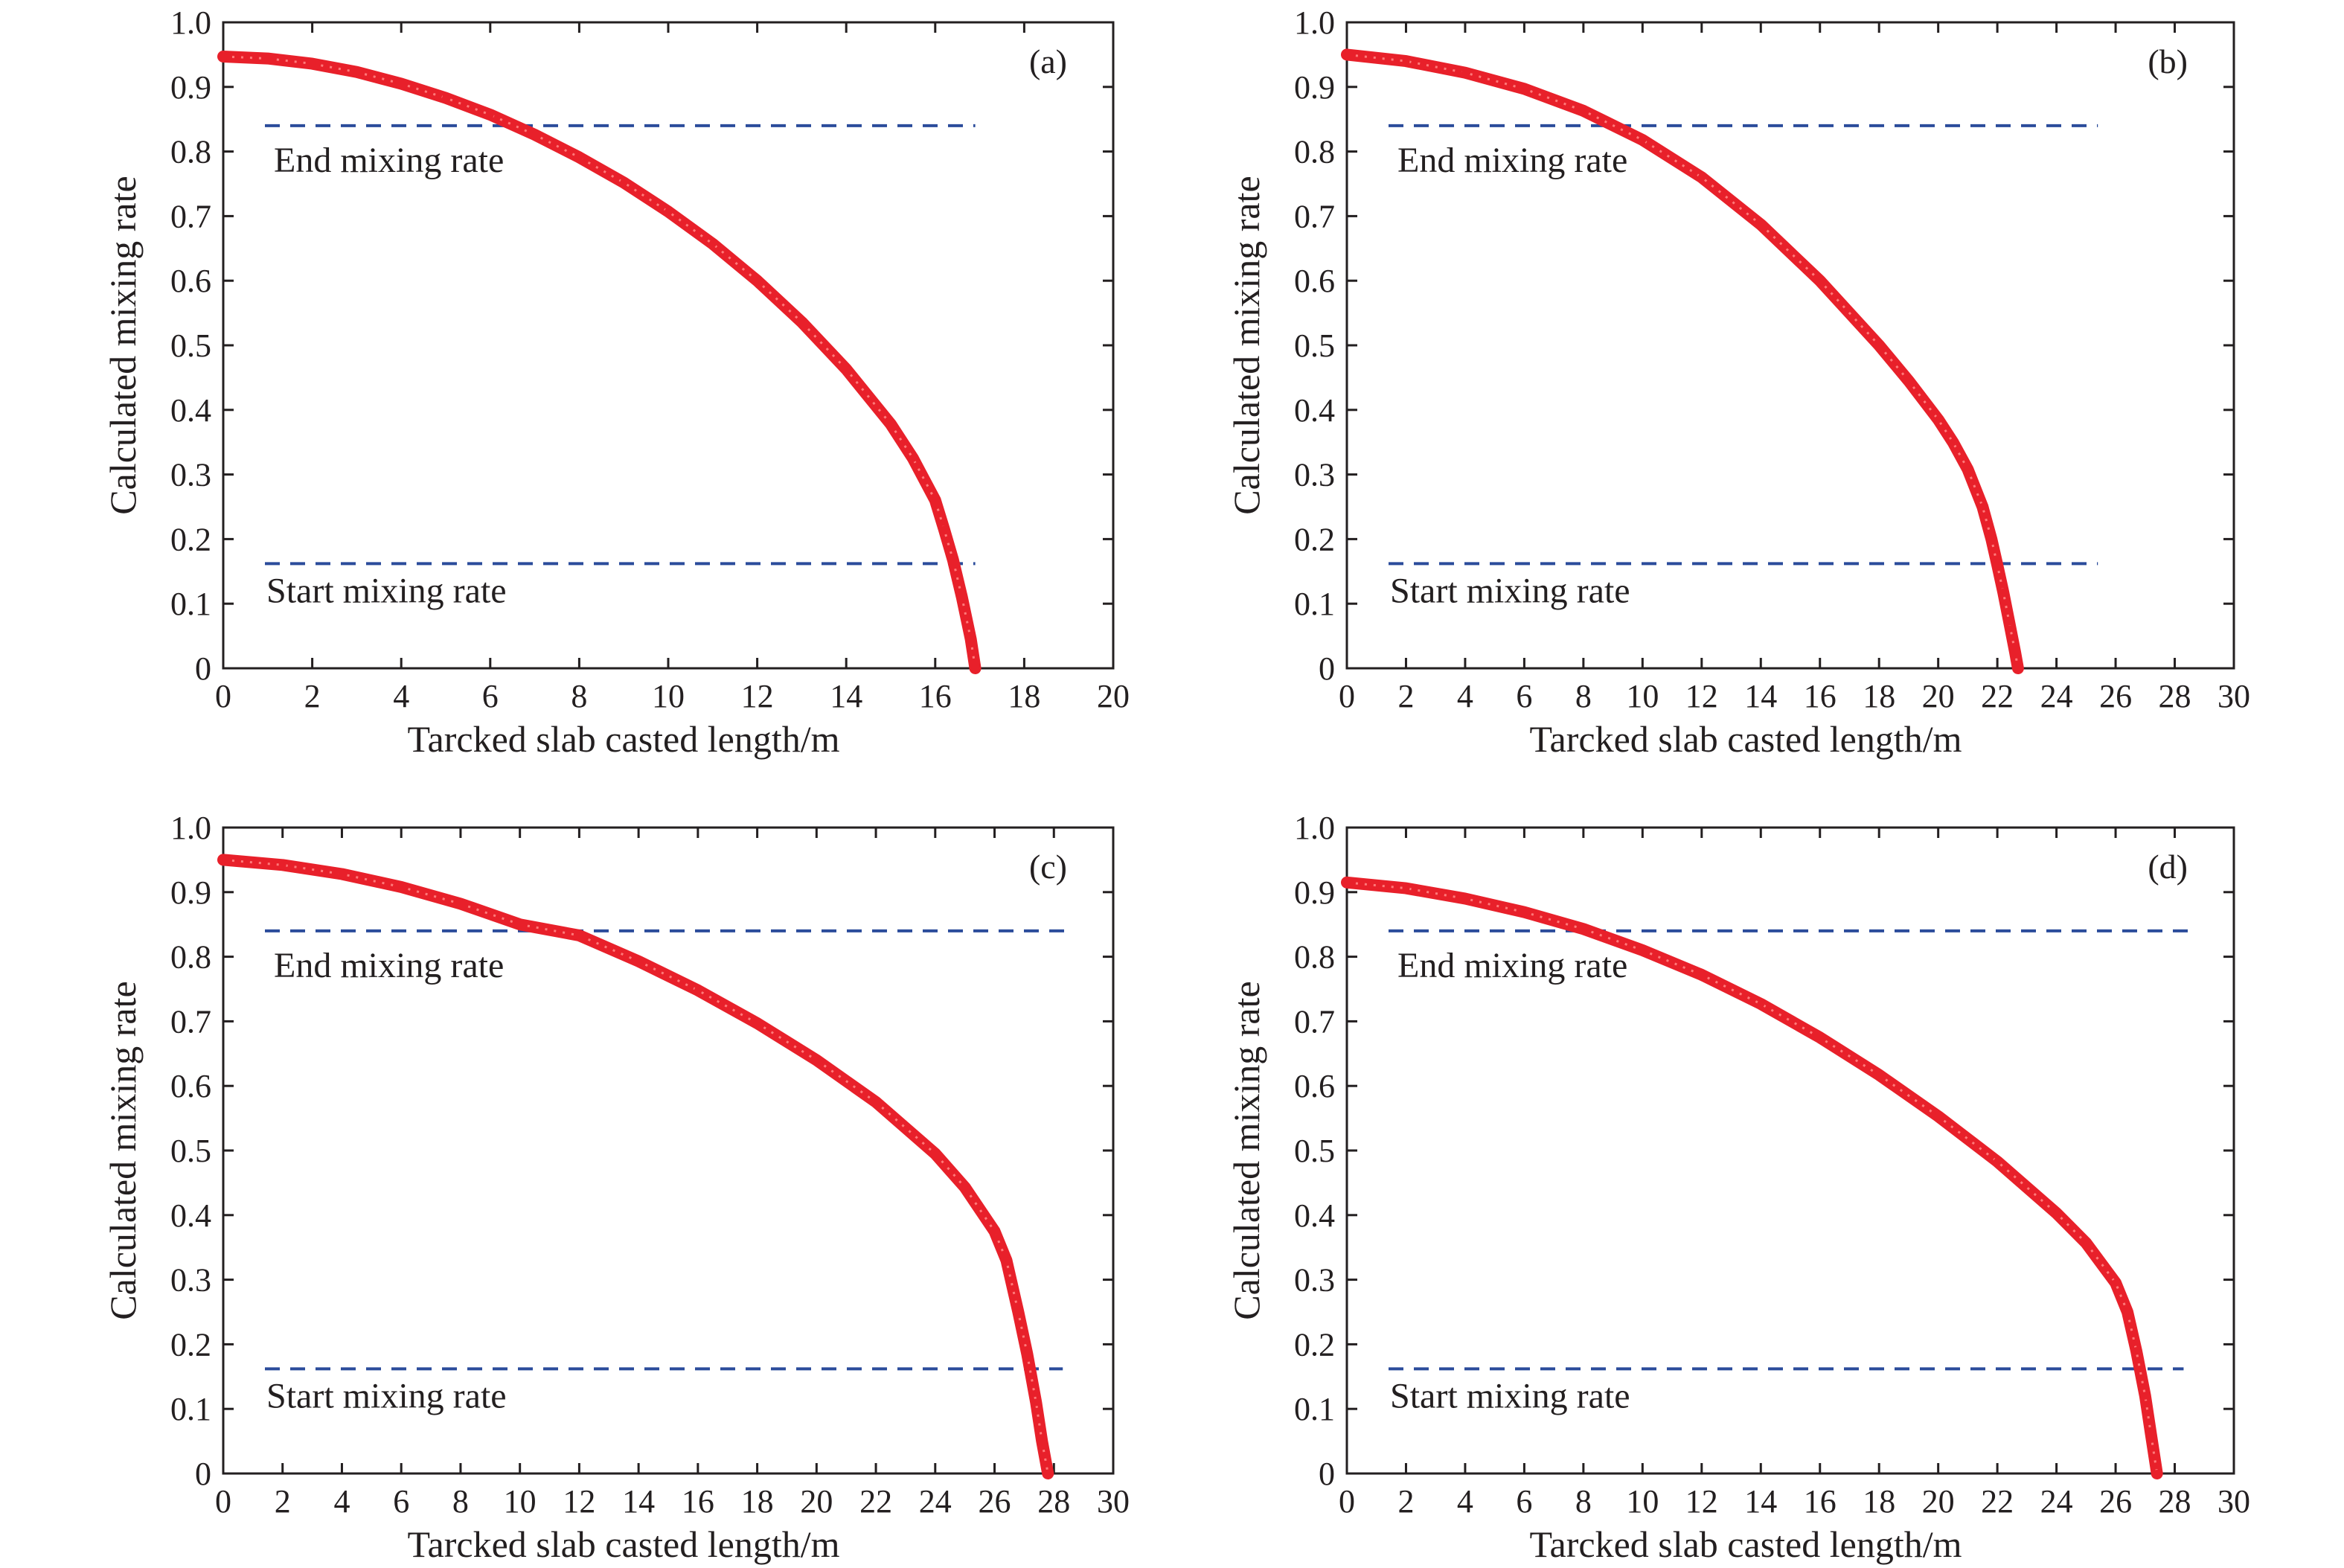 This screenshot has height=1568, width=2344. What do you see at coordinates (1314, 1409) in the screenshot?
I see `y-tick-label: 0.1` at bounding box center [1314, 1409].